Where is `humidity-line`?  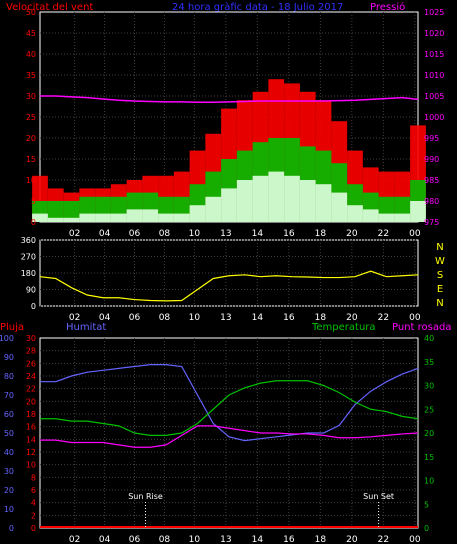
humidity-line is located at coordinates (229, 403).